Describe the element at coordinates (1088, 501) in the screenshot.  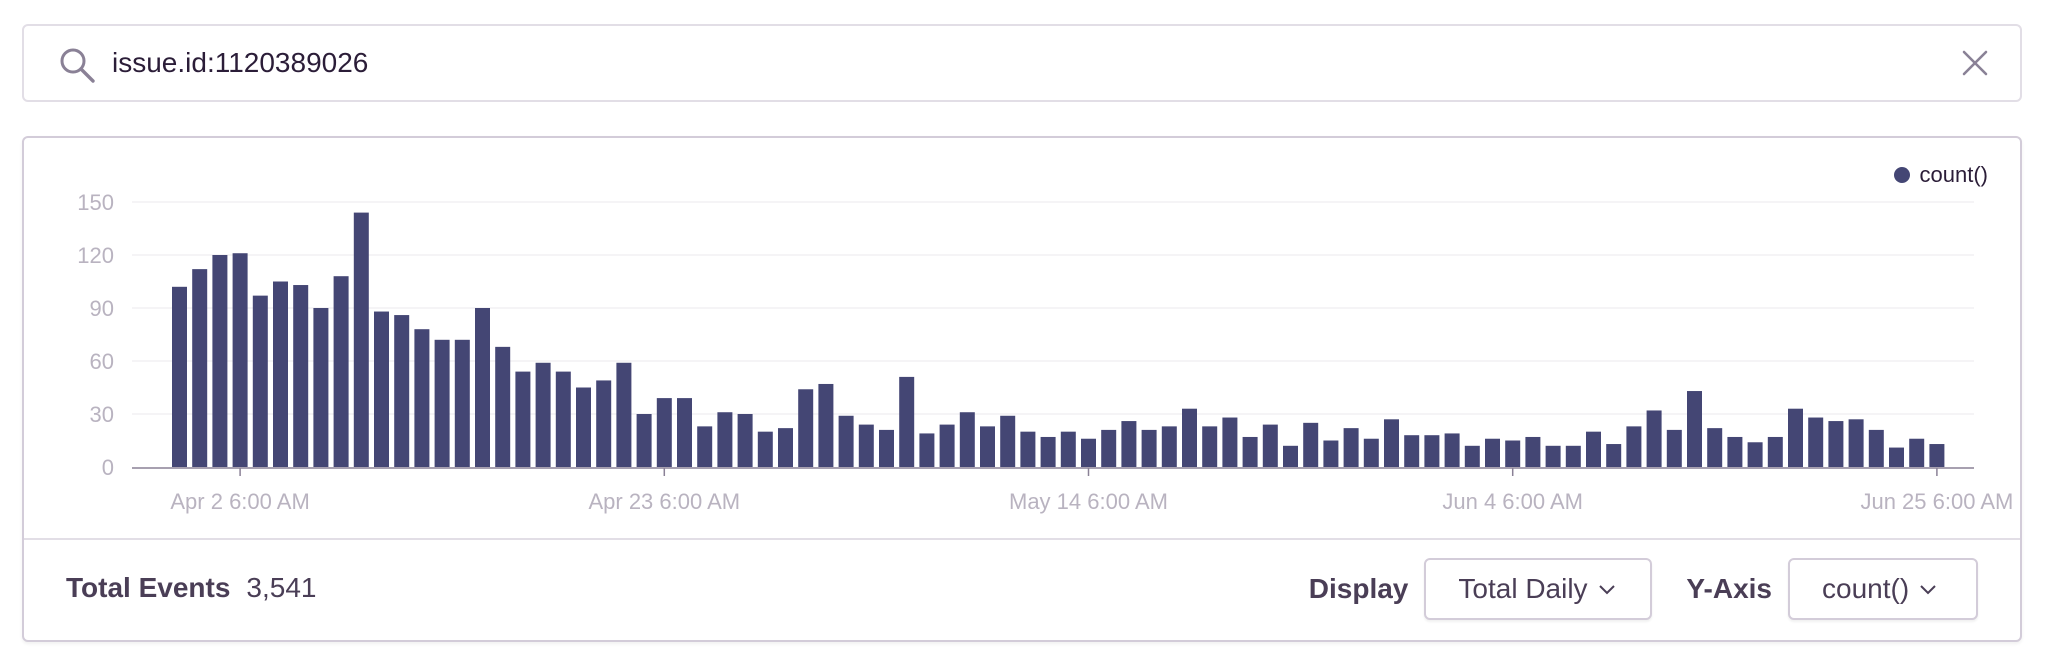
I see `x-tick-label: May 14 6:00 AM` at that location.